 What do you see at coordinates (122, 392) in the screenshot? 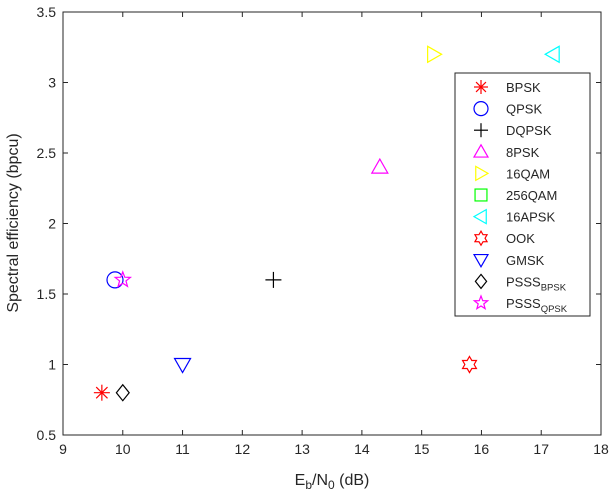
I see `point-psss-bpsk` at bounding box center [122, 392].